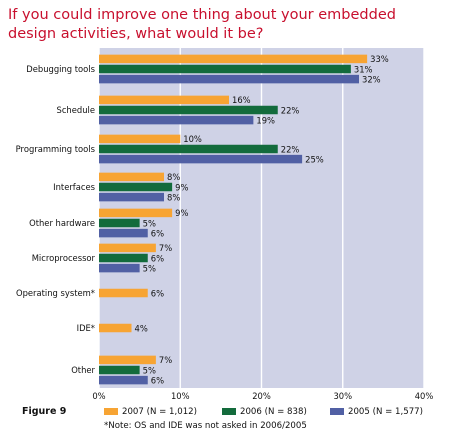  What do you see at coordinates (386, 412) in the screenshot?
I see `legend-label-2005: 2005 (N = 1,577)` at bounding box center [386, 412].